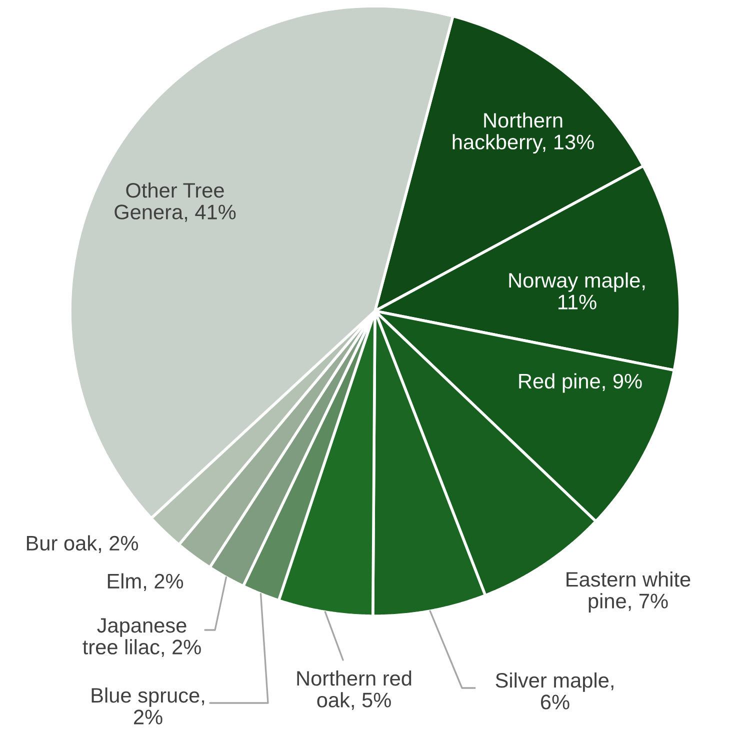  I want to click on slice-label: Bur oak, 2%, so click(82, 544).